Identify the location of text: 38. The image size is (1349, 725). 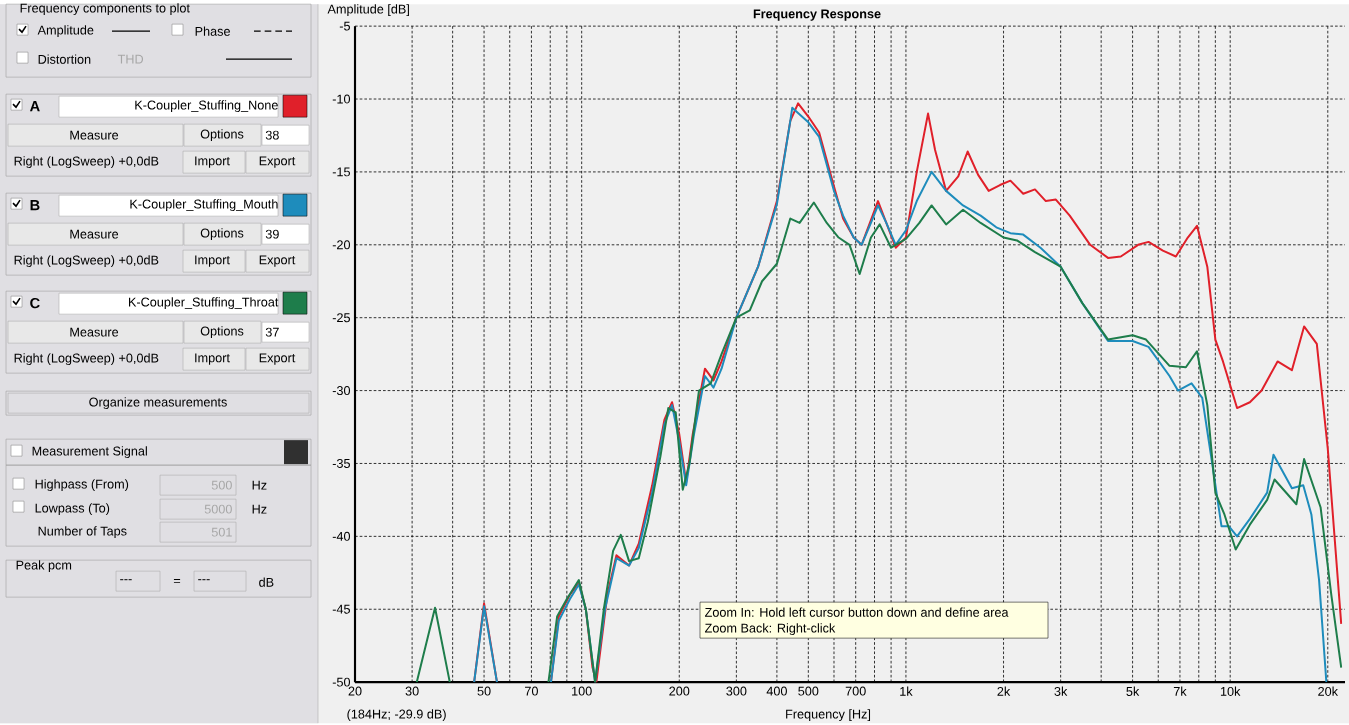
(272, 135).